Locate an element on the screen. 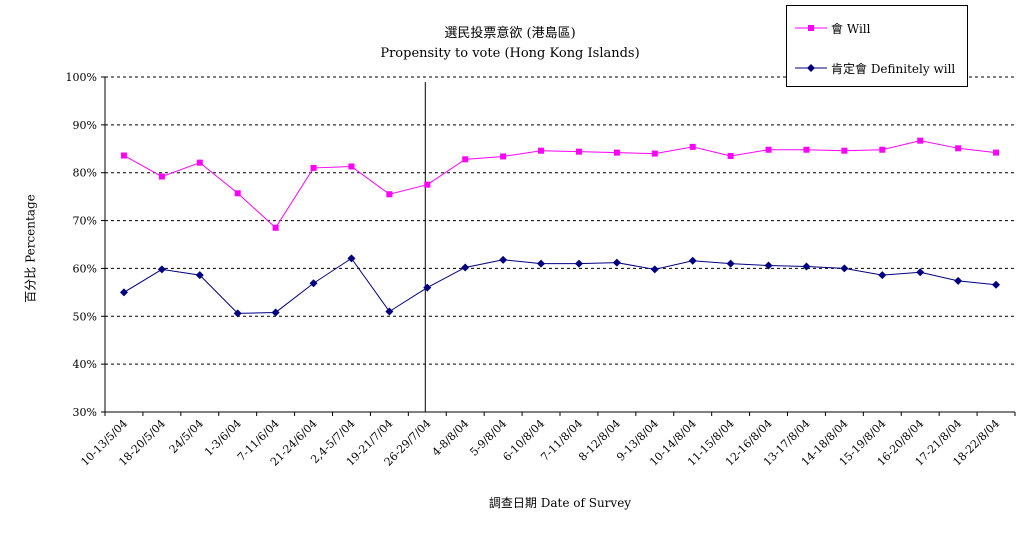  legend-item-definitely-will: 肯定會 Definitely will is located at coordinates (875, 68).